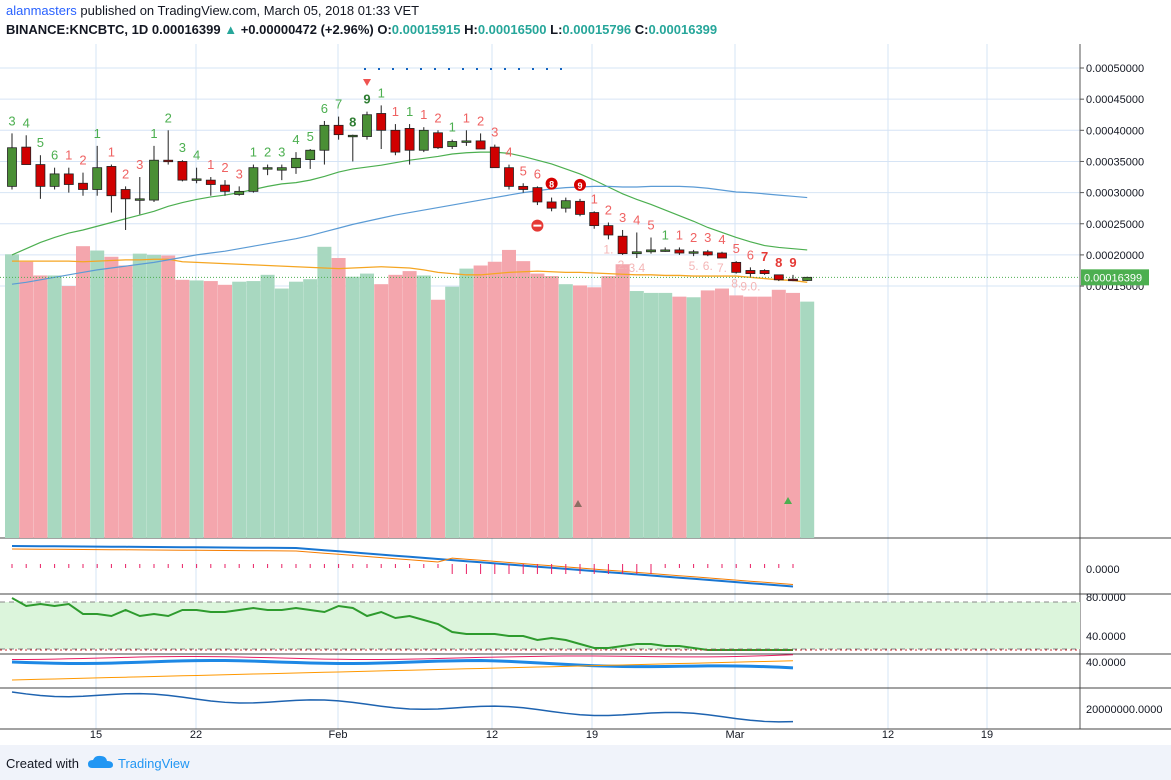 The height and width of the screenshot is (780, 1171). What do you see at coordinates (307, 29) in the screenshot?
I see `price-change: +0.00000472 (+2.96%)` at bounding box center [307, 29].